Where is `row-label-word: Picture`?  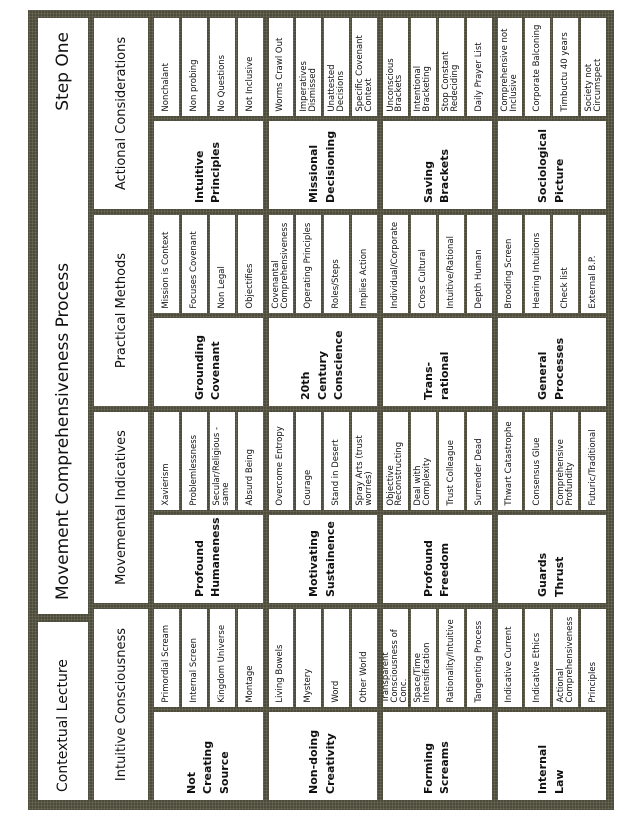 row-label-word: Picture is located at coordinates (559, 180).